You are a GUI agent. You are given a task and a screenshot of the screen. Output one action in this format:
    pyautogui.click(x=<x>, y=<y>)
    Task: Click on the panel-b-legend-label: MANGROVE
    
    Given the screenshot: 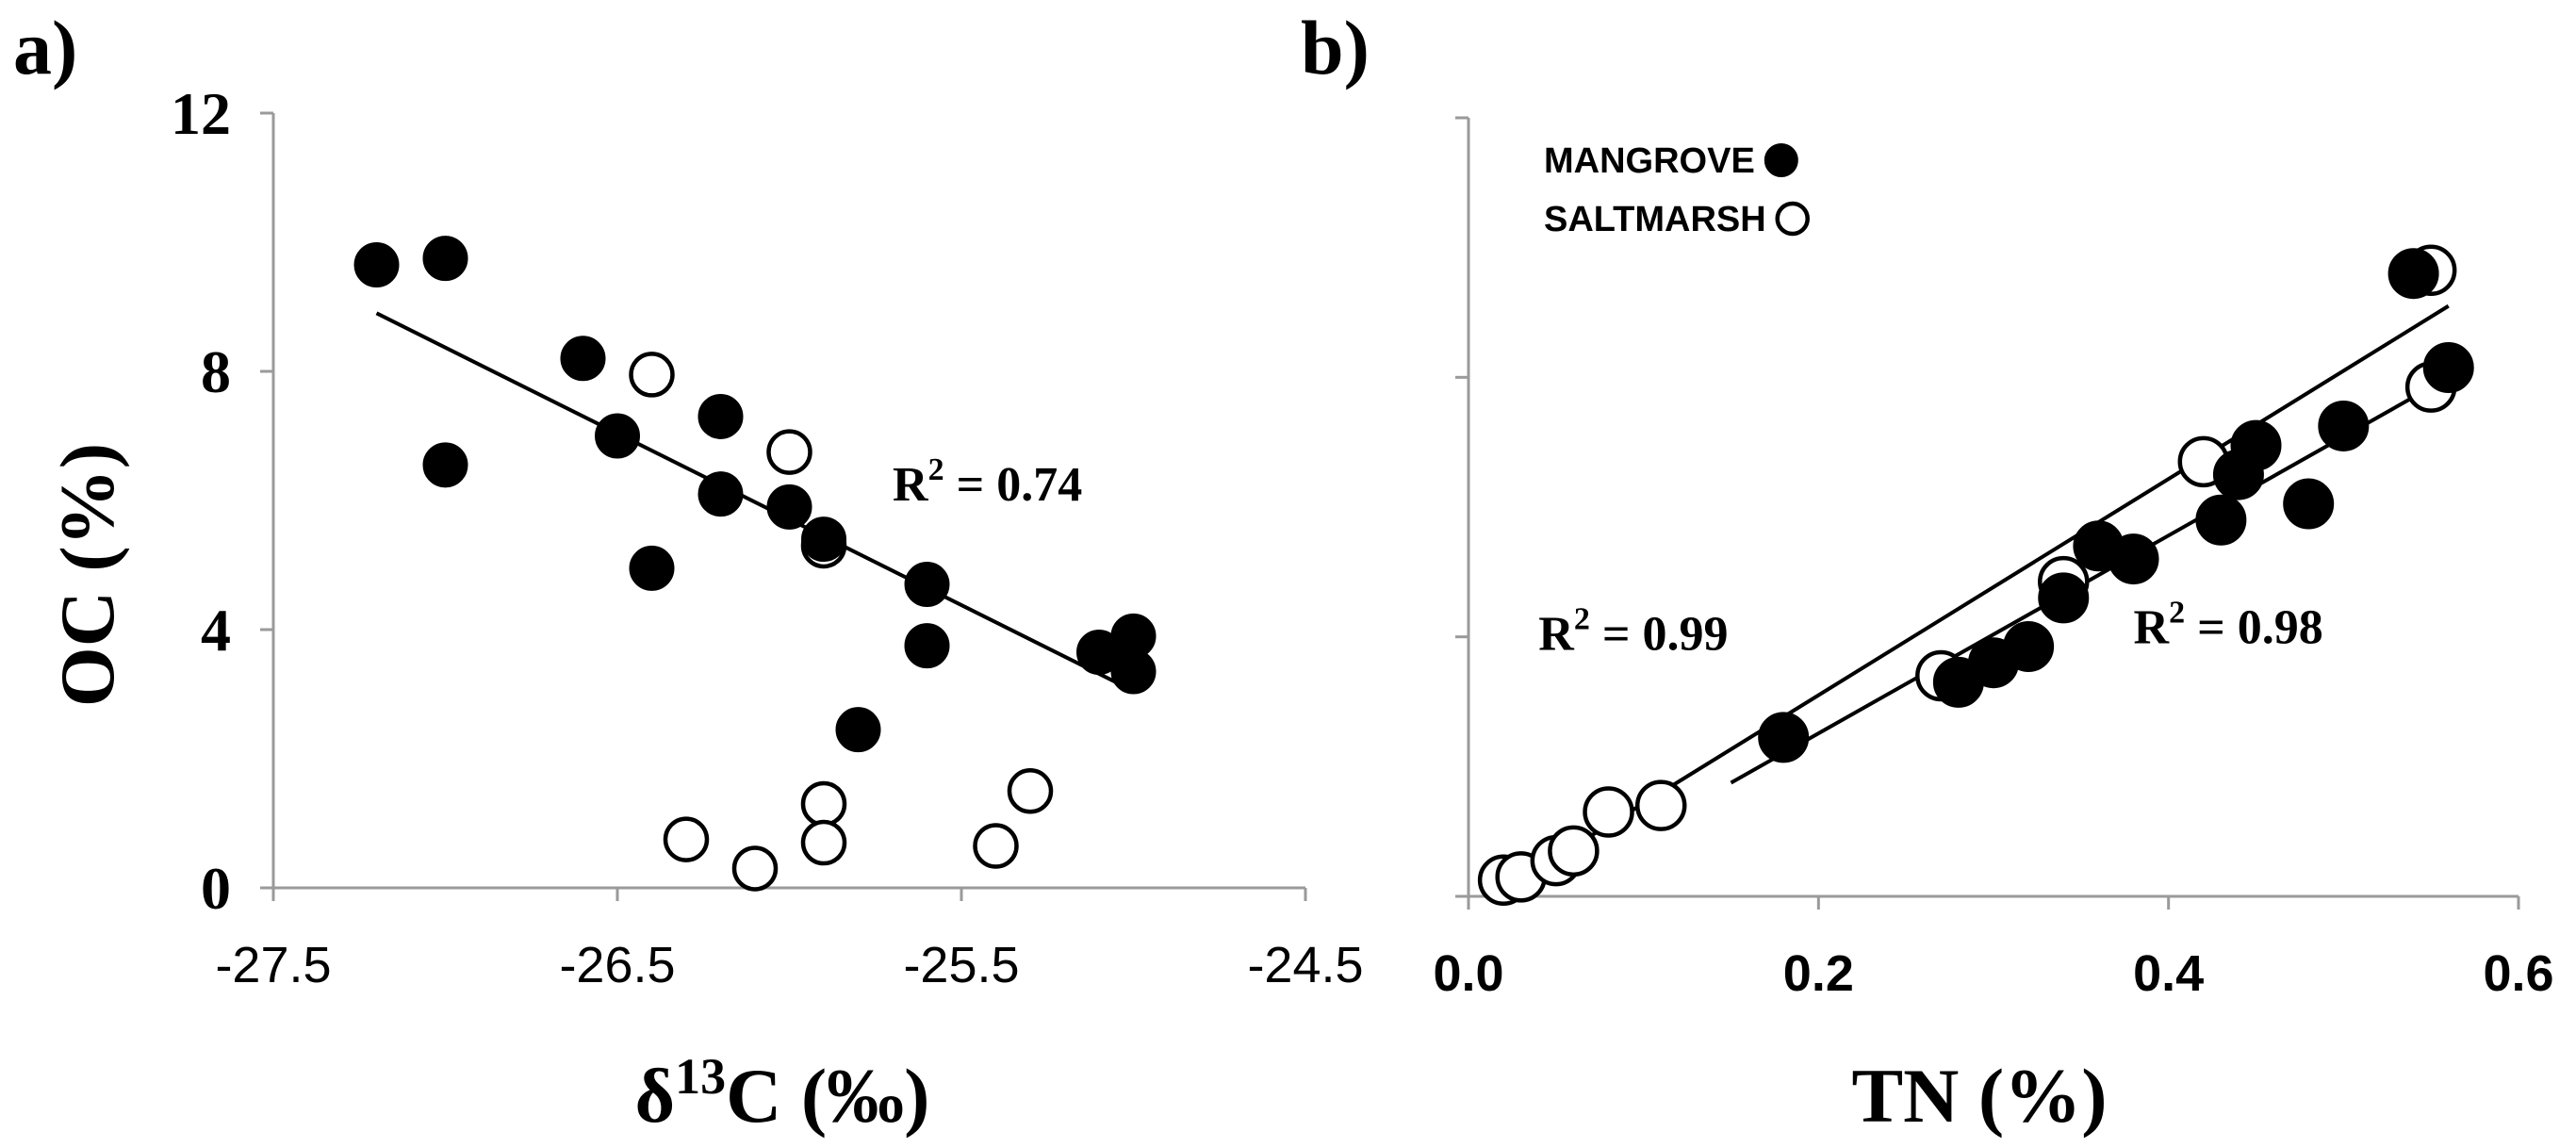 What is the action you would take?
    pyautogui.click(x=1649, y=161)
    